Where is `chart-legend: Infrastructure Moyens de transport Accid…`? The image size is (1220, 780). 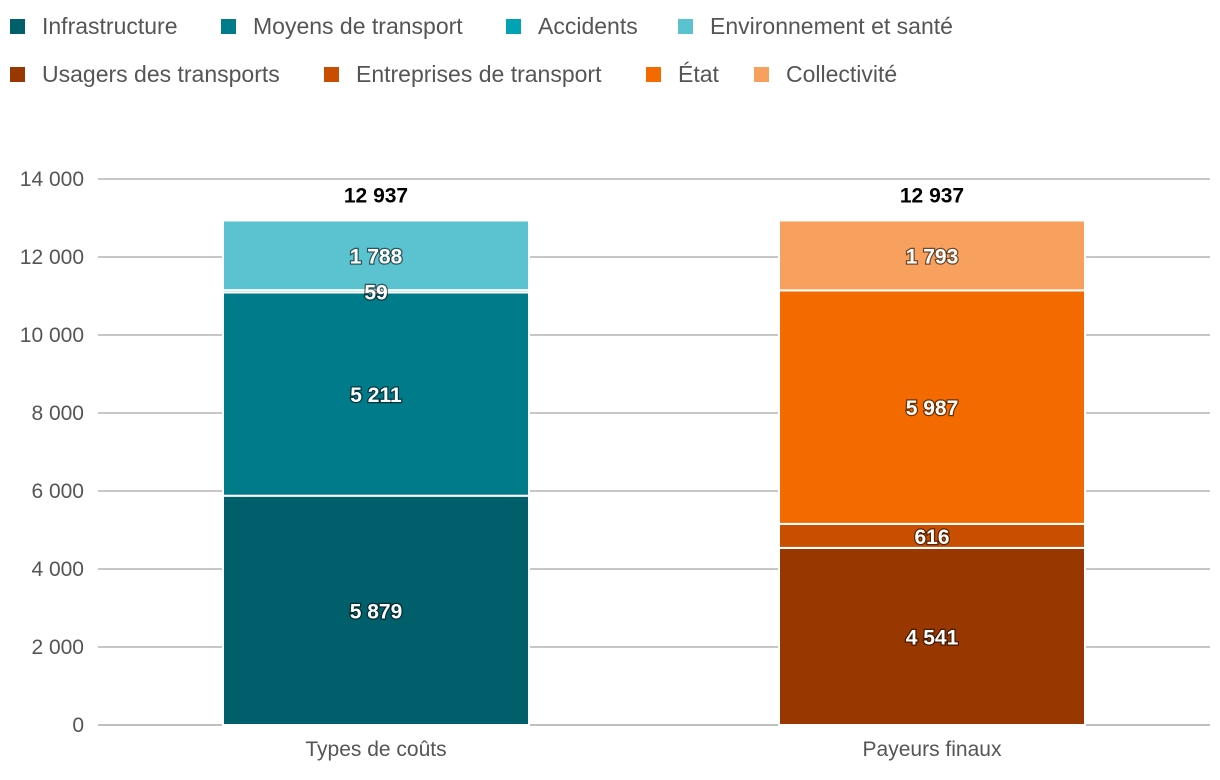
chart-legend: Infrastructure Moyens de transport Accid… is located at coordinates (610, 55).